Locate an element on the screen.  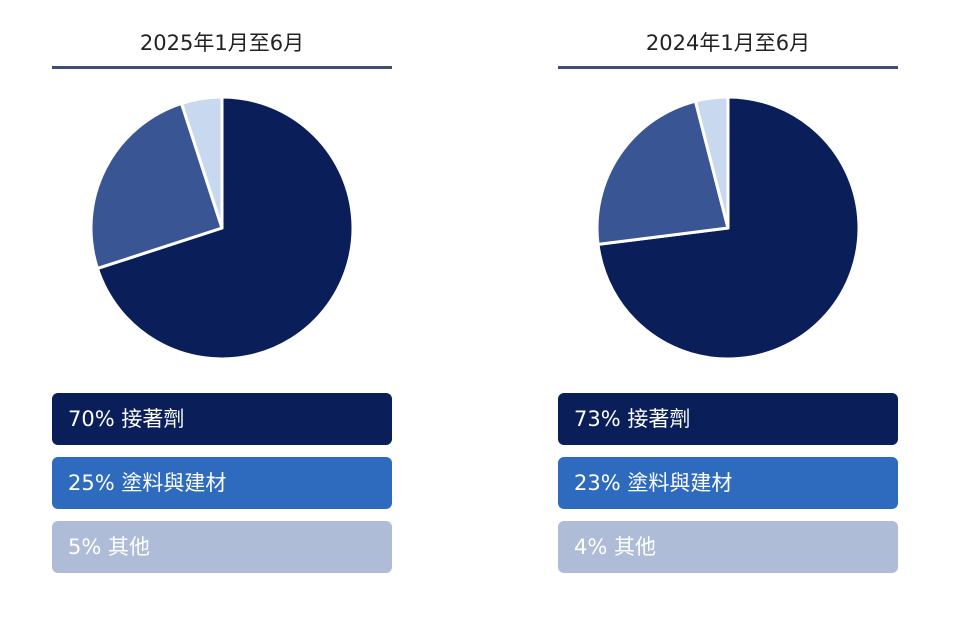
legend: 73% 接著劑 23% 塗料與建材 4% 其他 is located at coordinates (728, 483).